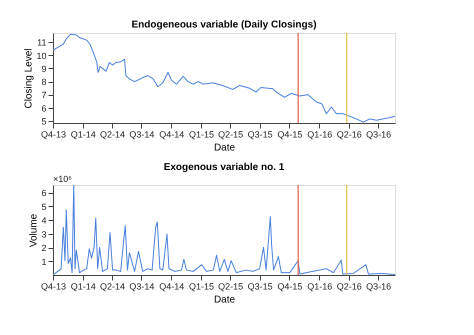  What do you see at coordinates (43, 234) in the screenshot?
I see `y-tick-label: 3` at bounding box center [43, 234].